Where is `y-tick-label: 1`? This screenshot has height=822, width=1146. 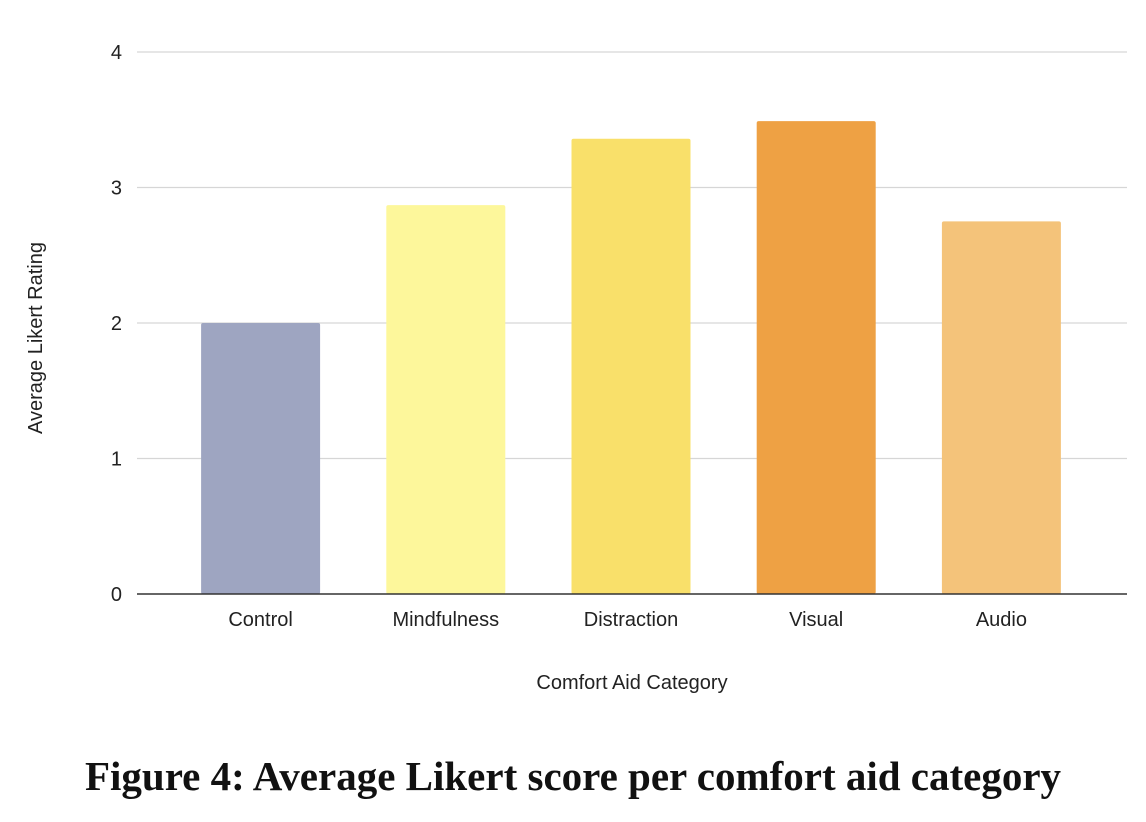 y-tick-label: 1 is located at coordinates (116, 460).